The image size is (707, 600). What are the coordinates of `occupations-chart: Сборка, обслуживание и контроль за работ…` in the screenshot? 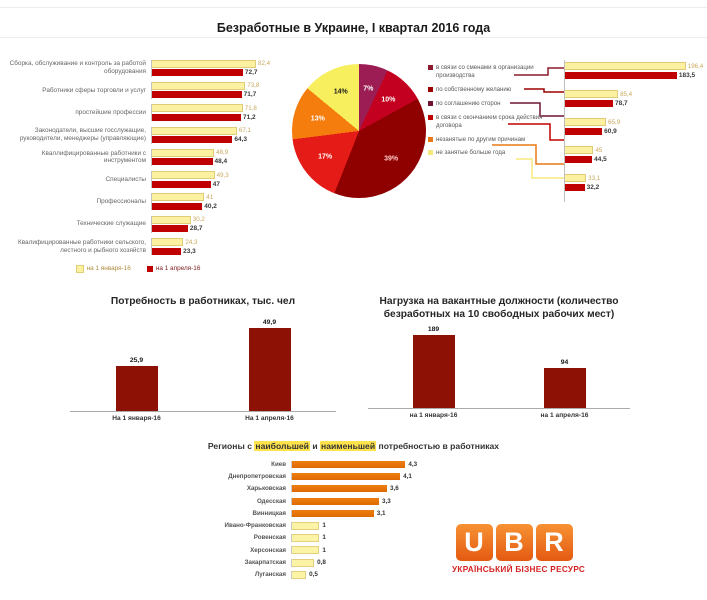 It's located at (138, 165).